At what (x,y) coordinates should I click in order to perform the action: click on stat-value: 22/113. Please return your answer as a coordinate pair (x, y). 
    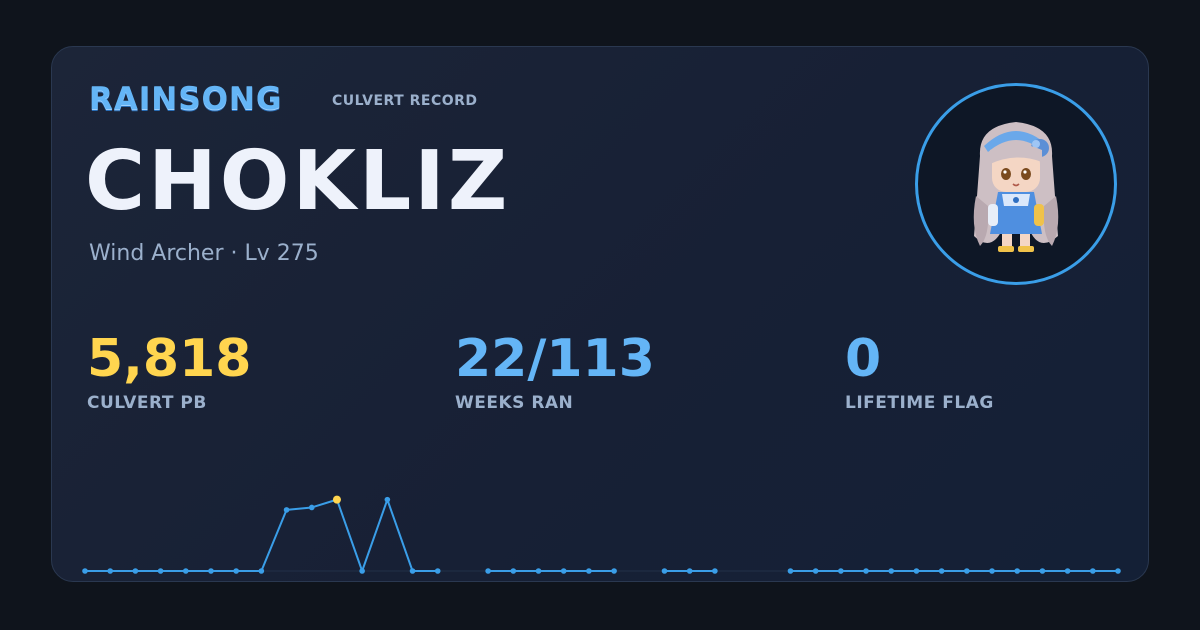
    Looking at the image, I should click on (555, 359).